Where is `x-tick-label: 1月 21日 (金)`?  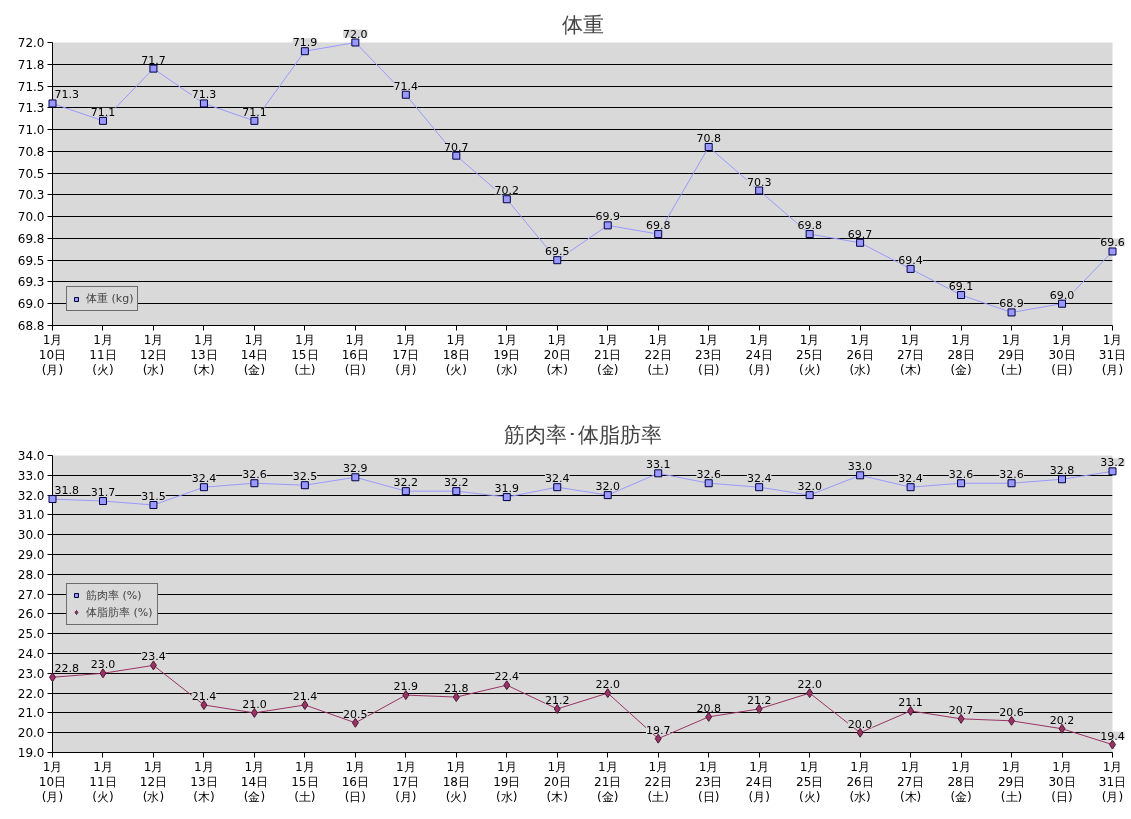
x-tick-label: 1月 21日 (金) is located at coordinates (608, 782).